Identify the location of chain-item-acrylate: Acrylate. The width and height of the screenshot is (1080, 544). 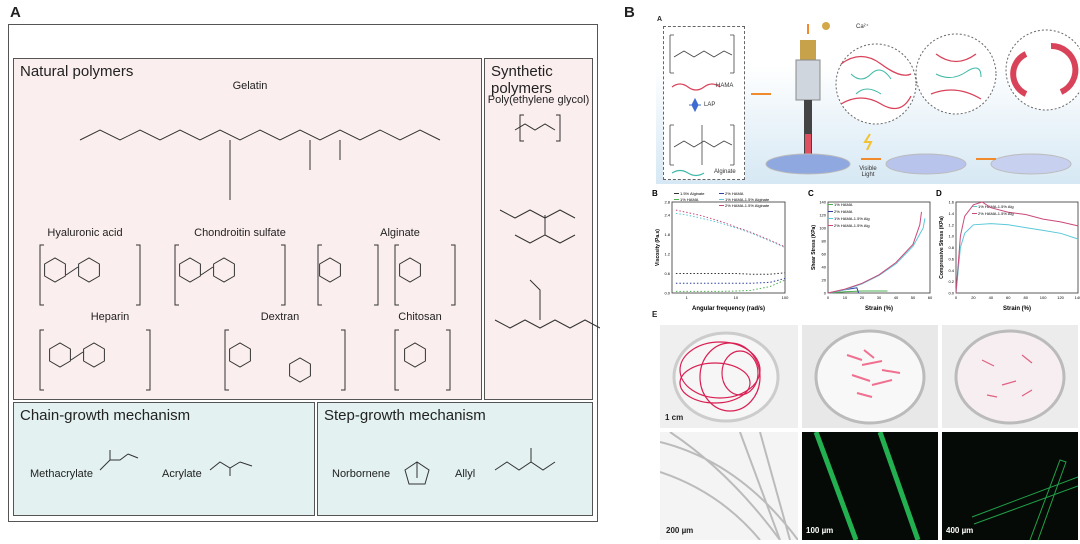
(182, 474).